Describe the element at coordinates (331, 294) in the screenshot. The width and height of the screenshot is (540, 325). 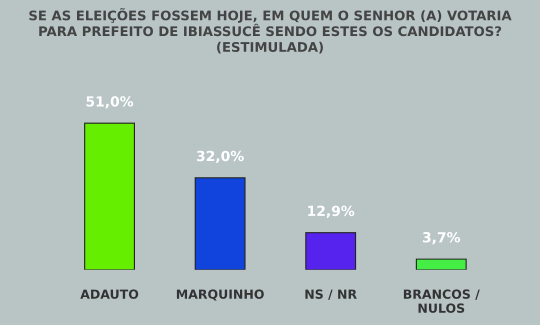
I see `x-tick-label: NS / NR` at that location.